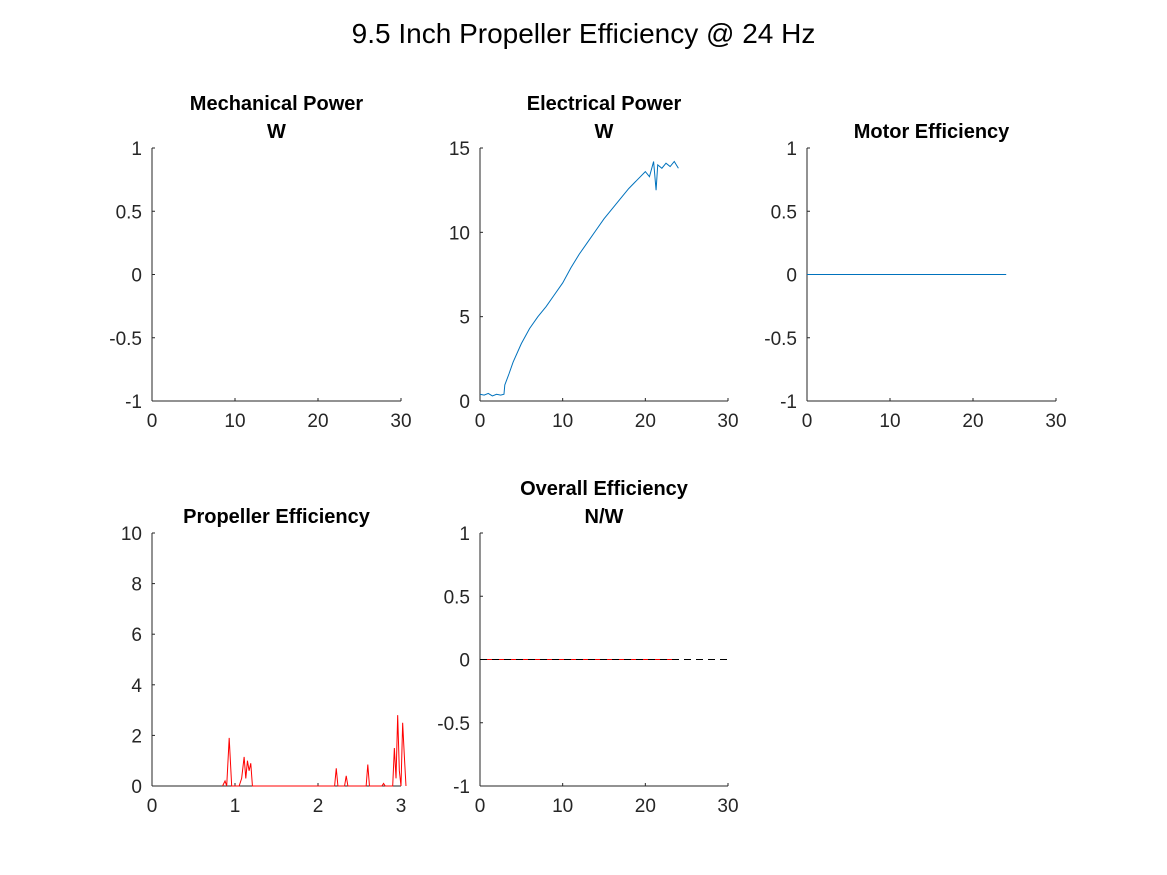  Describe the element at coordinates (480, 421) in the screenshot. I see `electrical-power-x-tick-label: 0` at that location.